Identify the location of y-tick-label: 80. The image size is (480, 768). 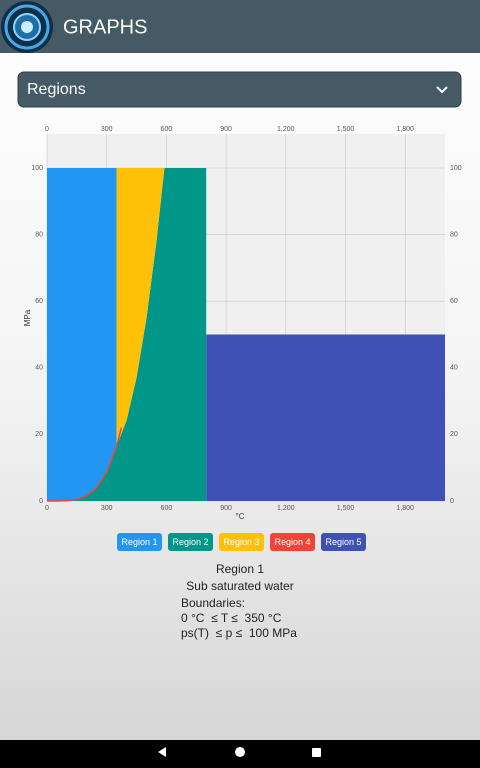
(39, 234).